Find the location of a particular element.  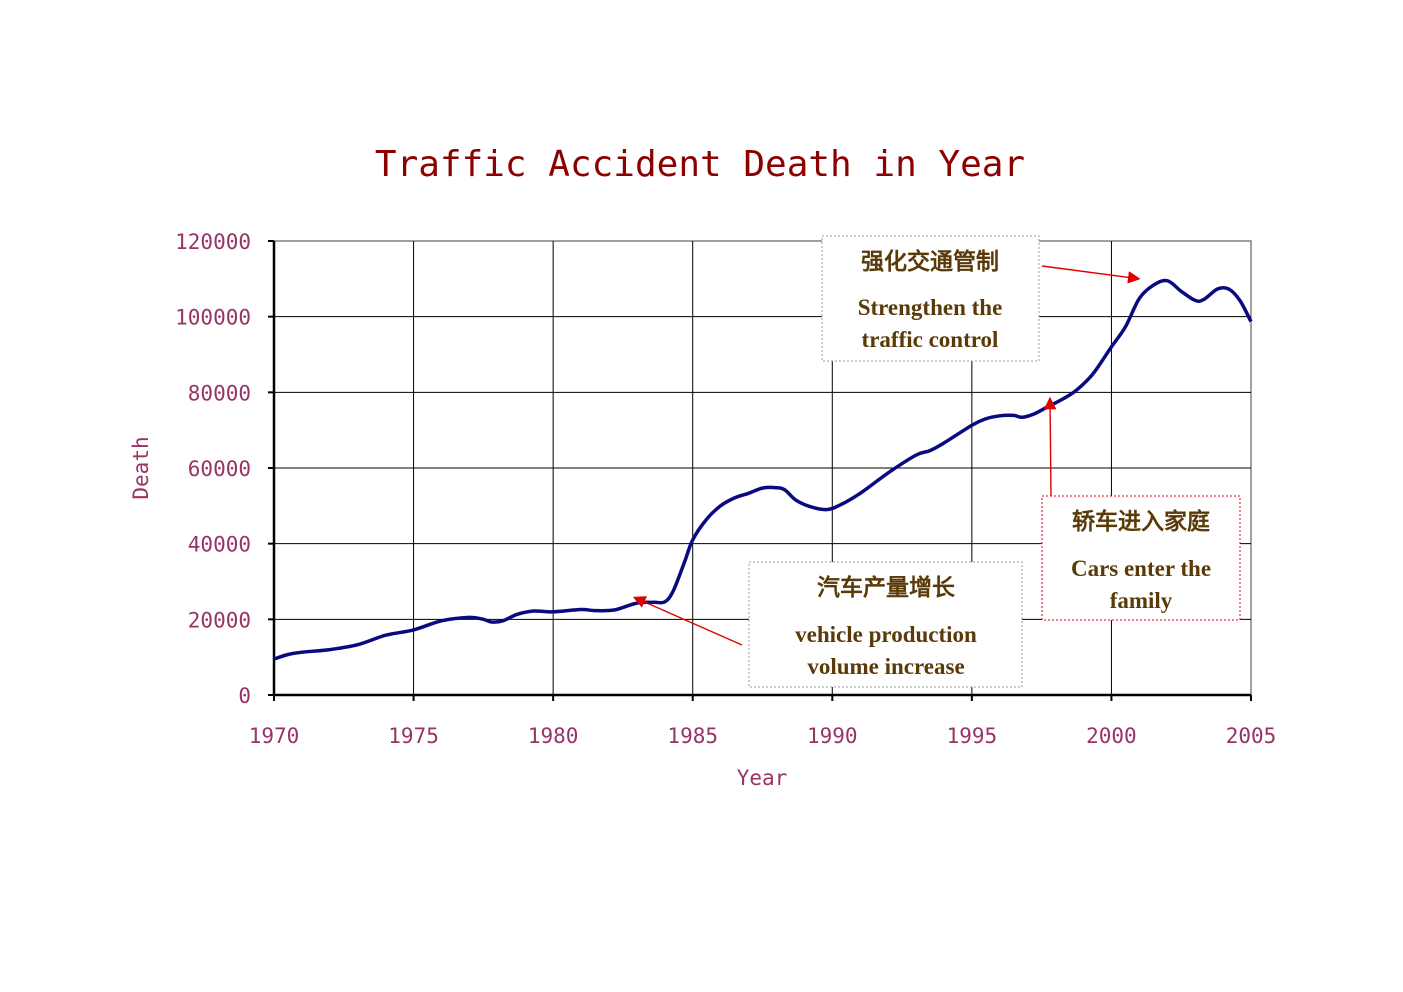

x-tick-label: 2005 is located at coordinates (1251, 736).